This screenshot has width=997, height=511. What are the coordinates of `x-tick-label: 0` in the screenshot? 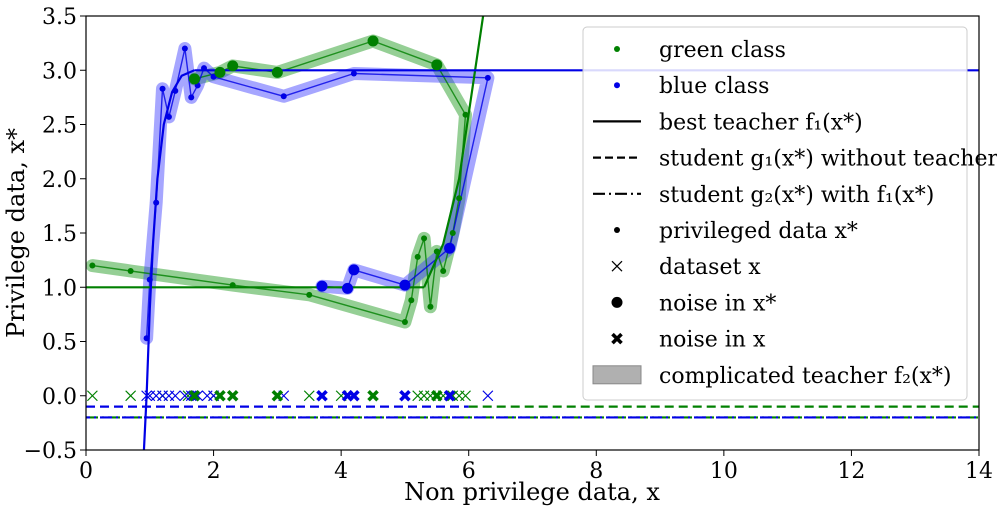 It's located at (86, 471).